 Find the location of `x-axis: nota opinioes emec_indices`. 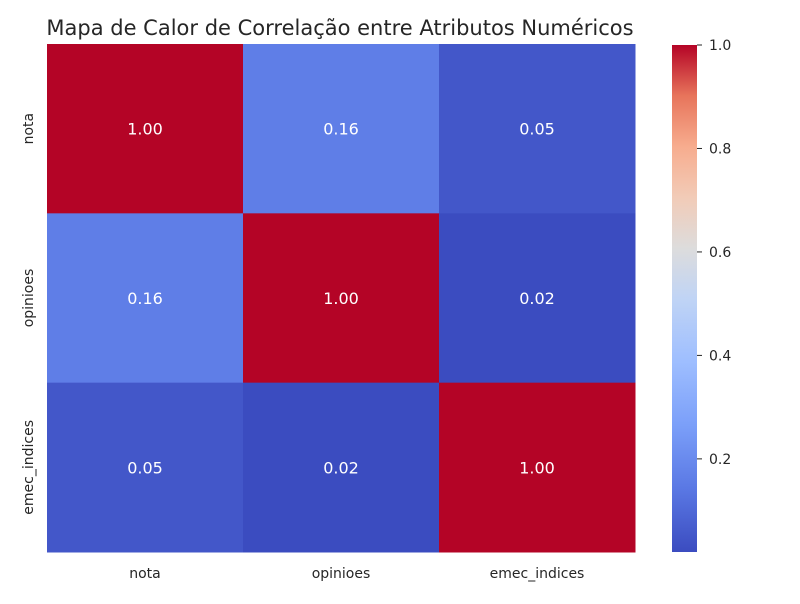

x-axis: nota opinioes emec_indices is located at coordinates (356, 574).